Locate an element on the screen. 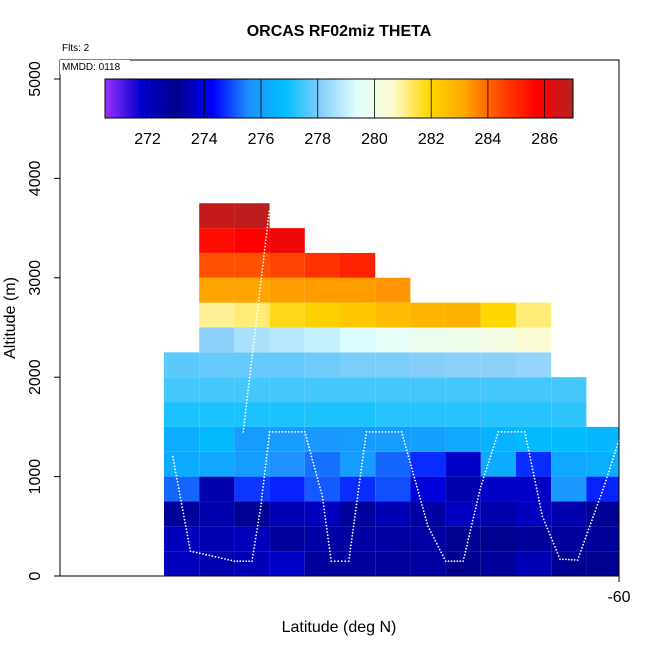  colorbar-tick-label: 278 is located at coordinates (317, 139).